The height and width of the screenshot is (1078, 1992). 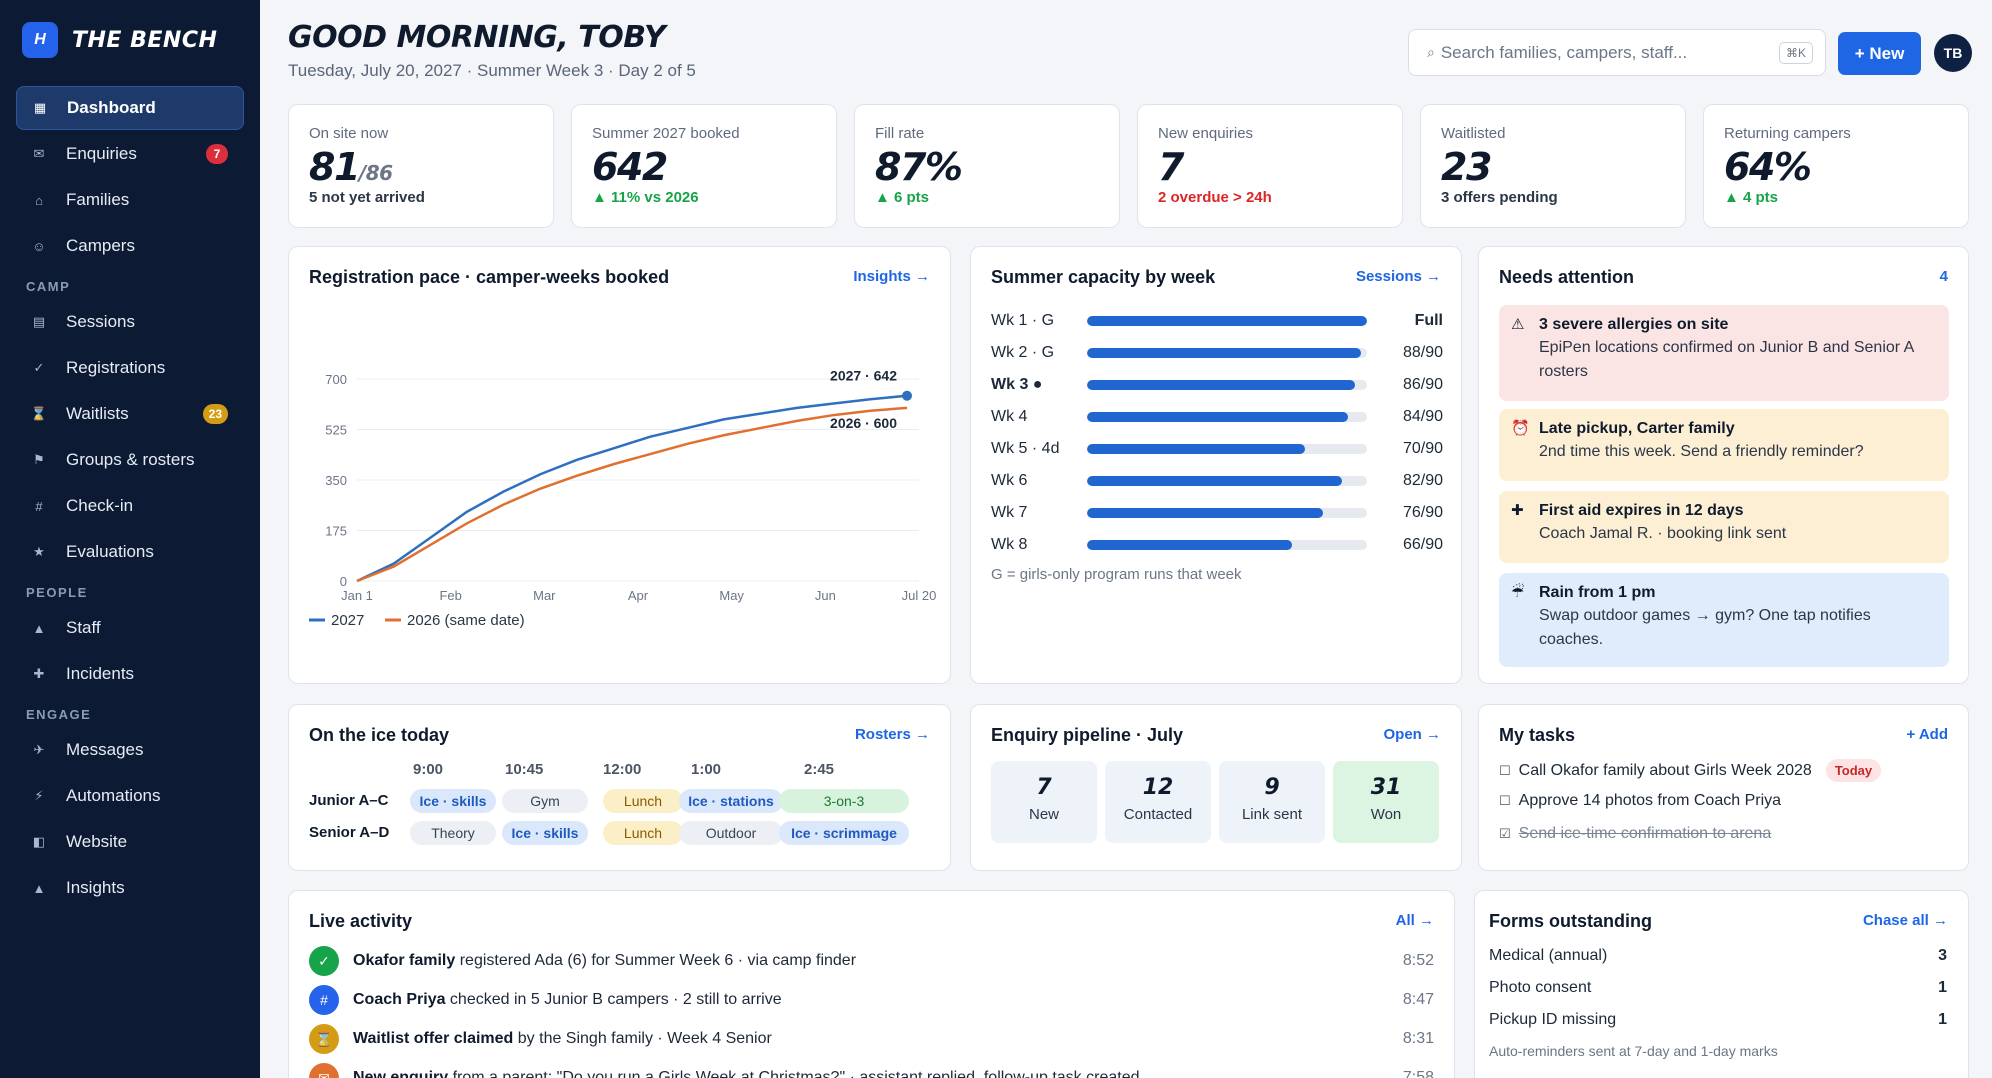 What do you see at coordinates (349, 133) in the screenshot?
I see `kpi-label: On site now` at bounding box center [349, 133].